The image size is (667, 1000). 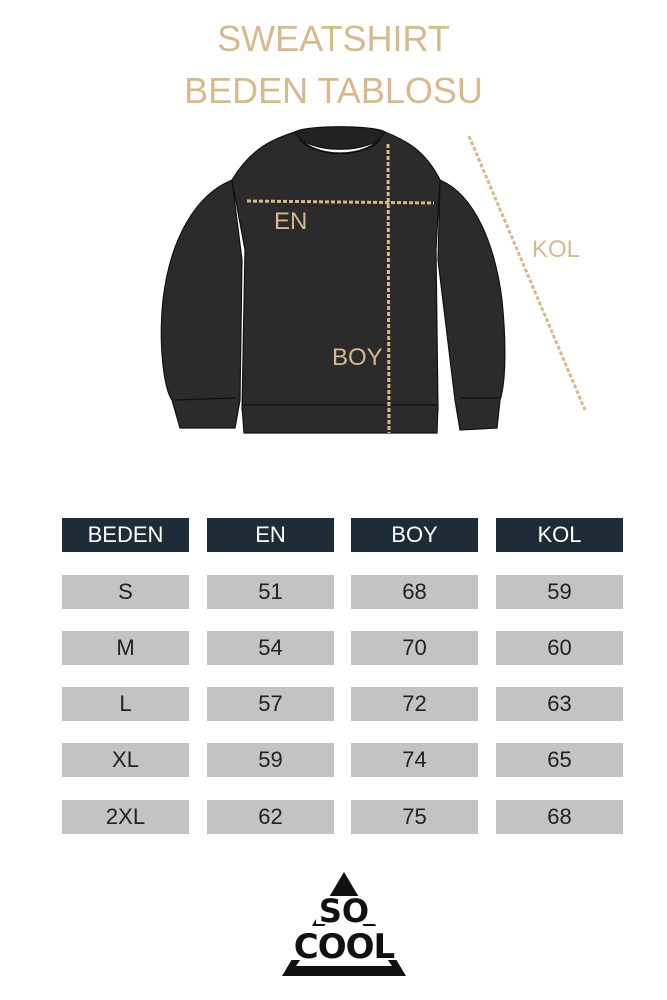 What do you see at coordinates (388, 288) in the screenshot?
I see `boy-measure-line` at bounding box center [388, 288].